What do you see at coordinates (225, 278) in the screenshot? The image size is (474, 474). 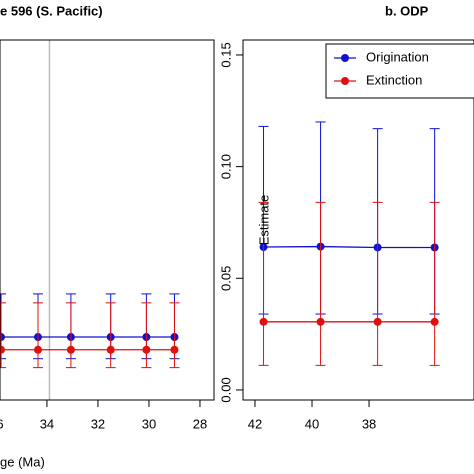 I see `y-tick-label: 0.05` at bounding box center [225, 278].